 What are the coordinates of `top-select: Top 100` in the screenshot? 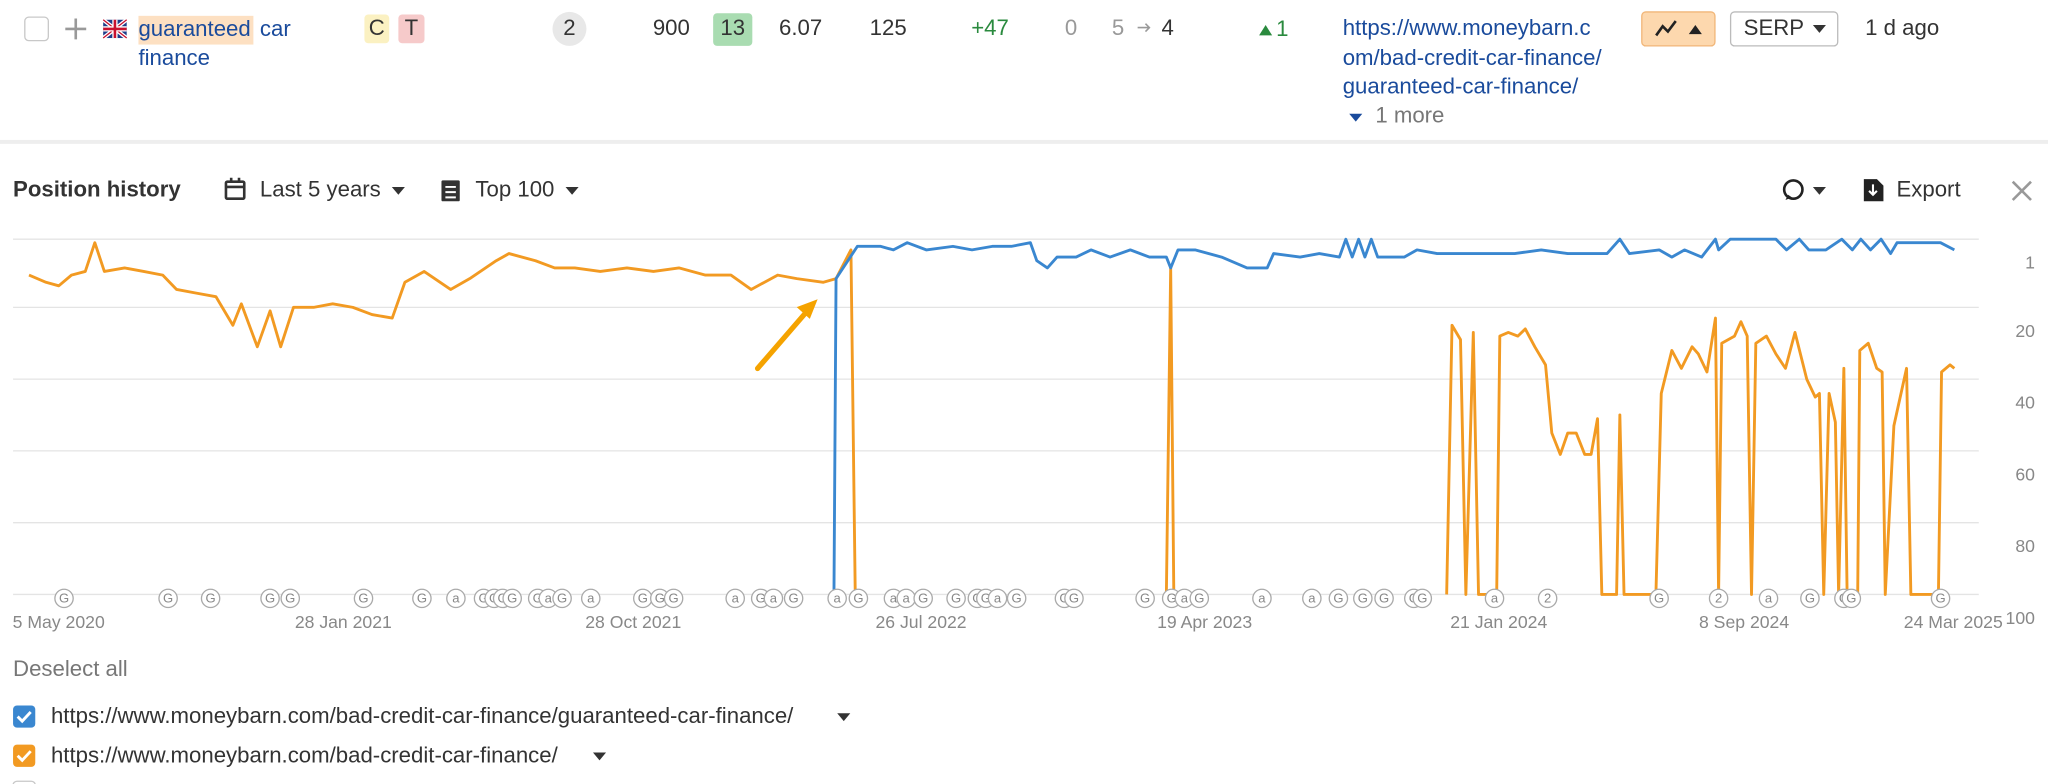 It's located at (514, 189).